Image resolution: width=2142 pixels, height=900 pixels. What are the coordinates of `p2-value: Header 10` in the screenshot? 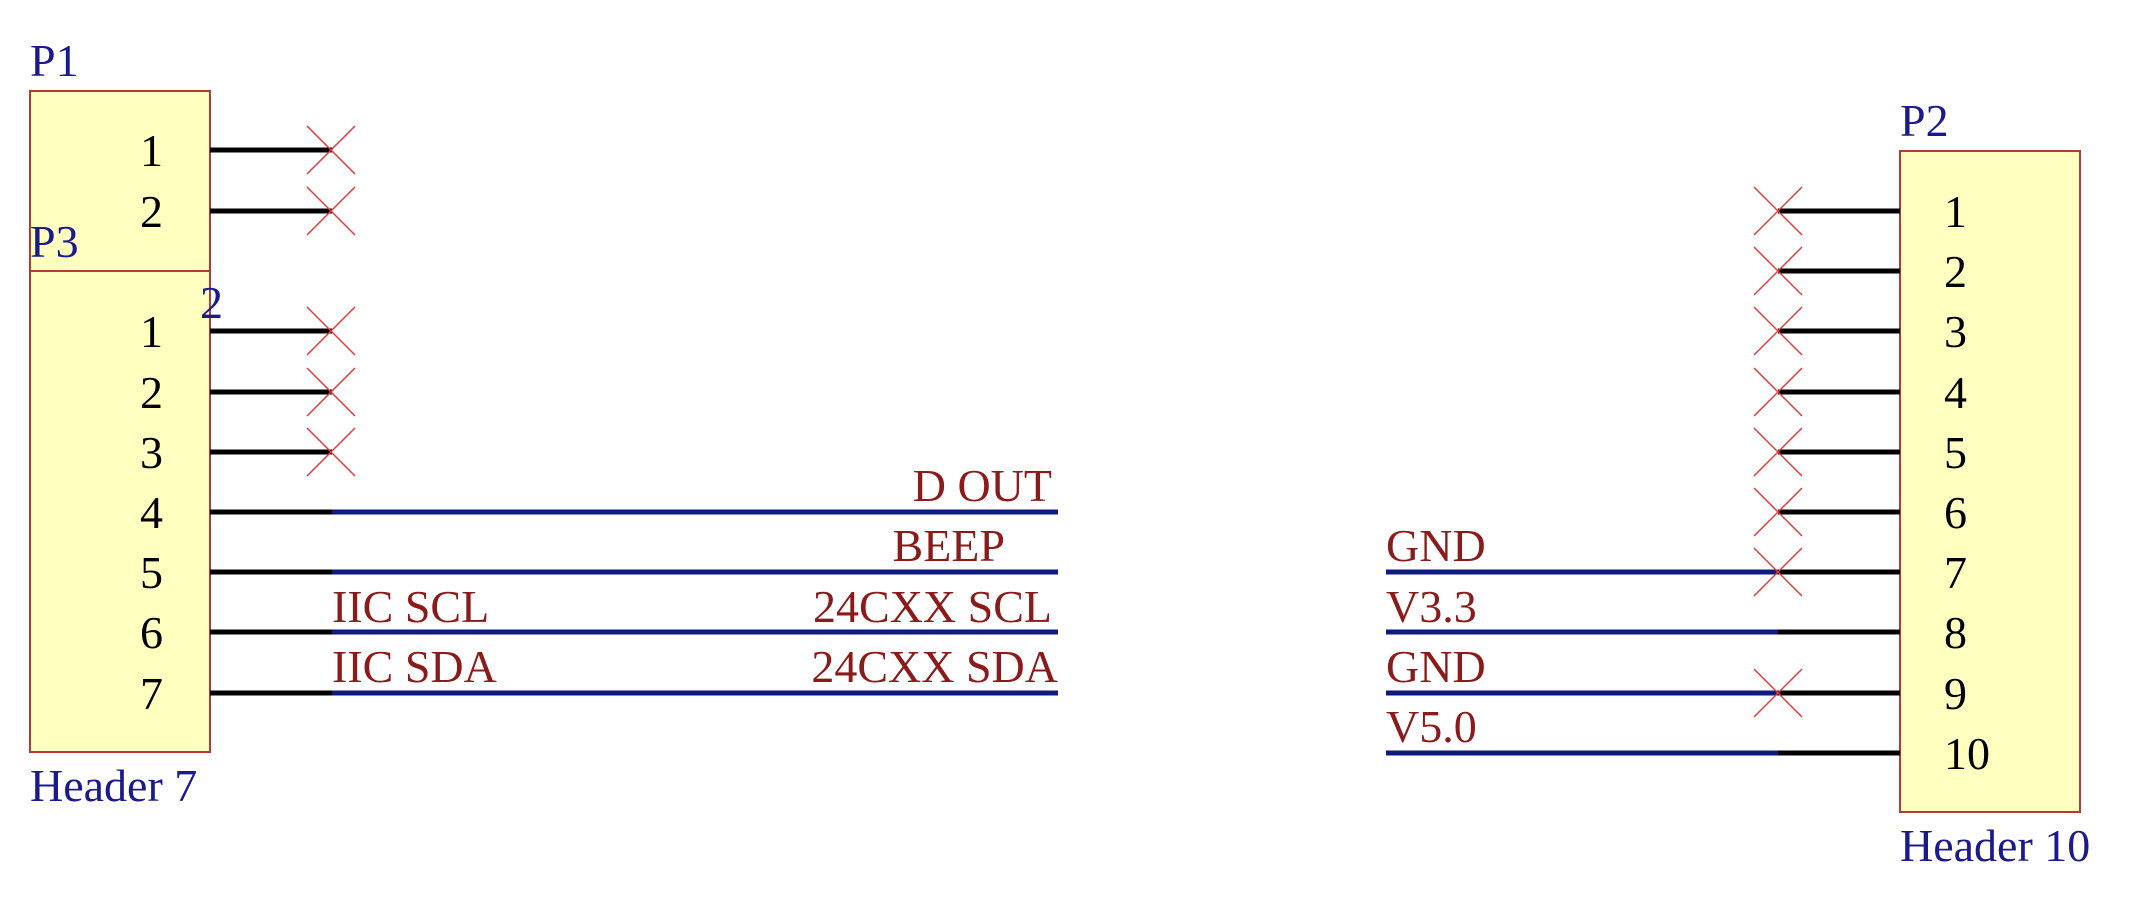 It's located at (1995, 845).